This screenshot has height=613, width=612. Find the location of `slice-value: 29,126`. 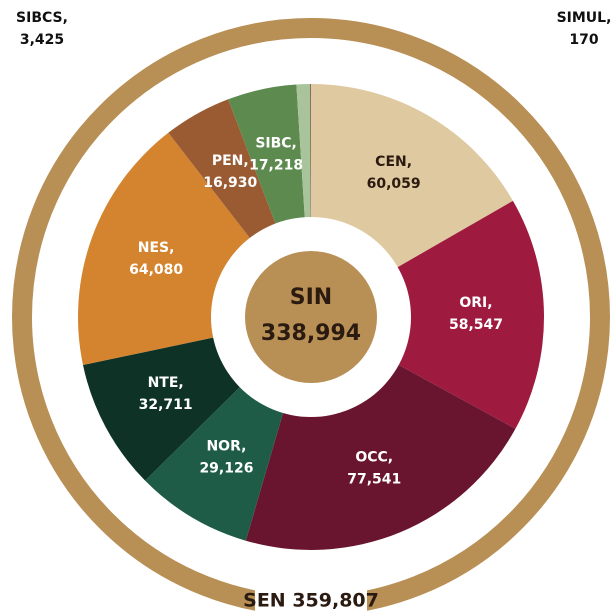

slice-value: 29,126 is located at coordinates (226, 469).